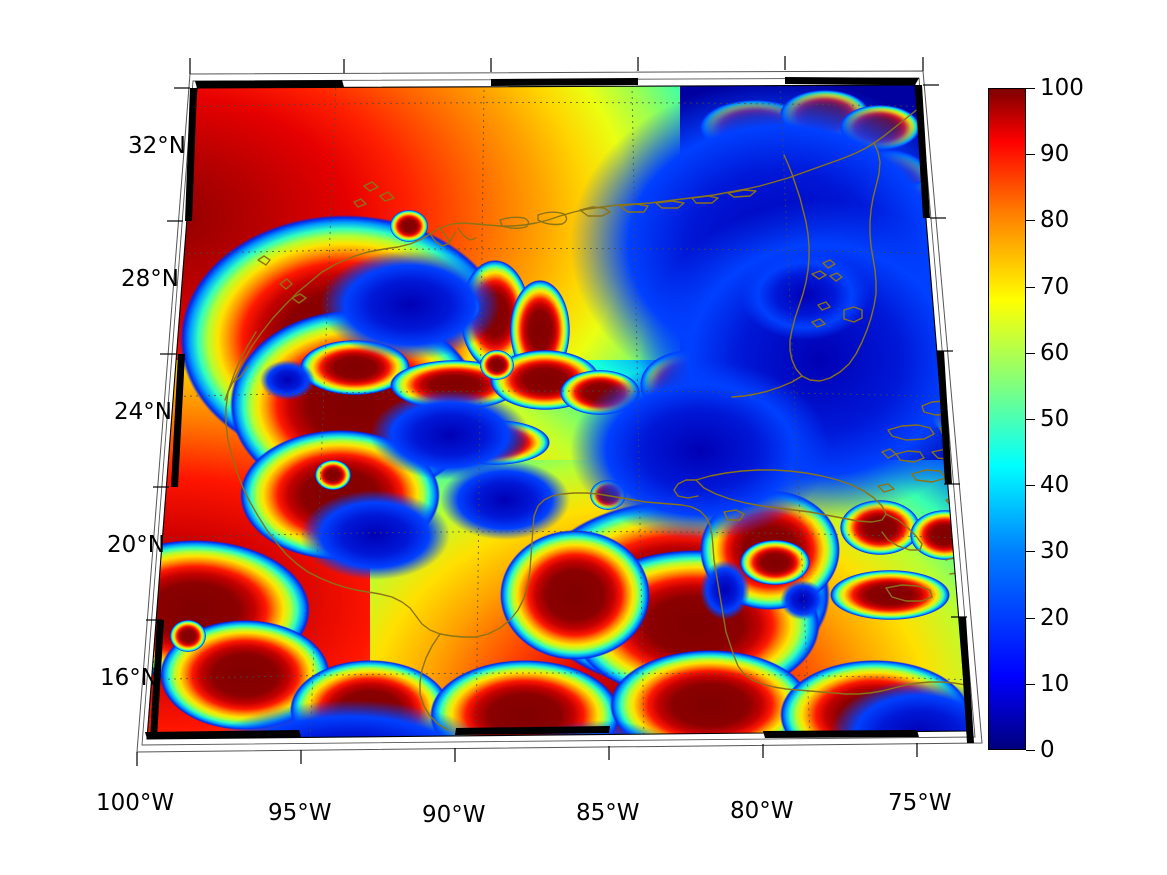  I want to click on colorbar-label-30: 30, so click(1055, 551).